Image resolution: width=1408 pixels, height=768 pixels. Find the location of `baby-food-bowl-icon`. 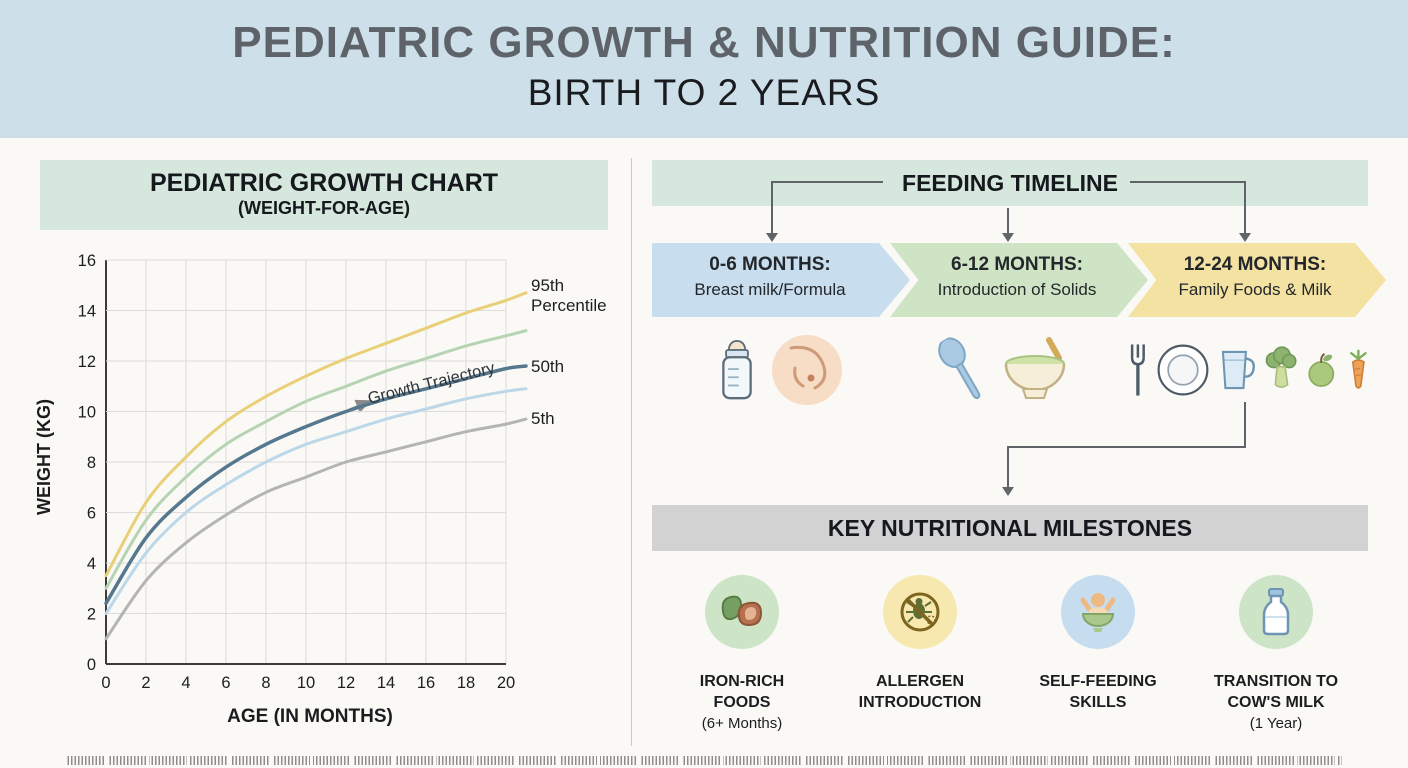

baby-food-bowl-icon is located at coordinates (1034, 368).